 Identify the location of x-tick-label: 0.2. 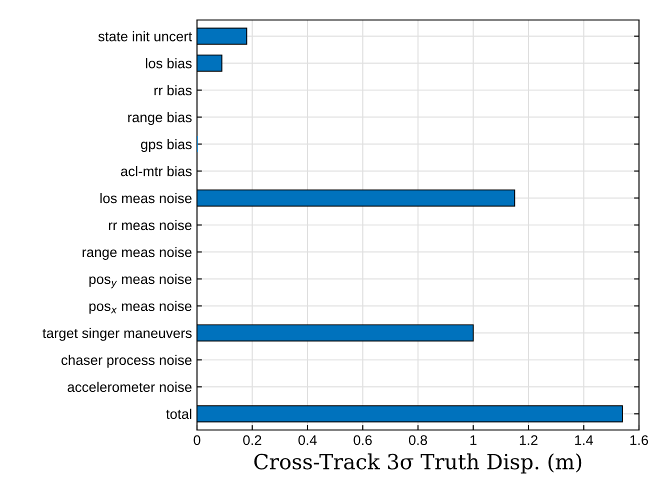
(252, 440).